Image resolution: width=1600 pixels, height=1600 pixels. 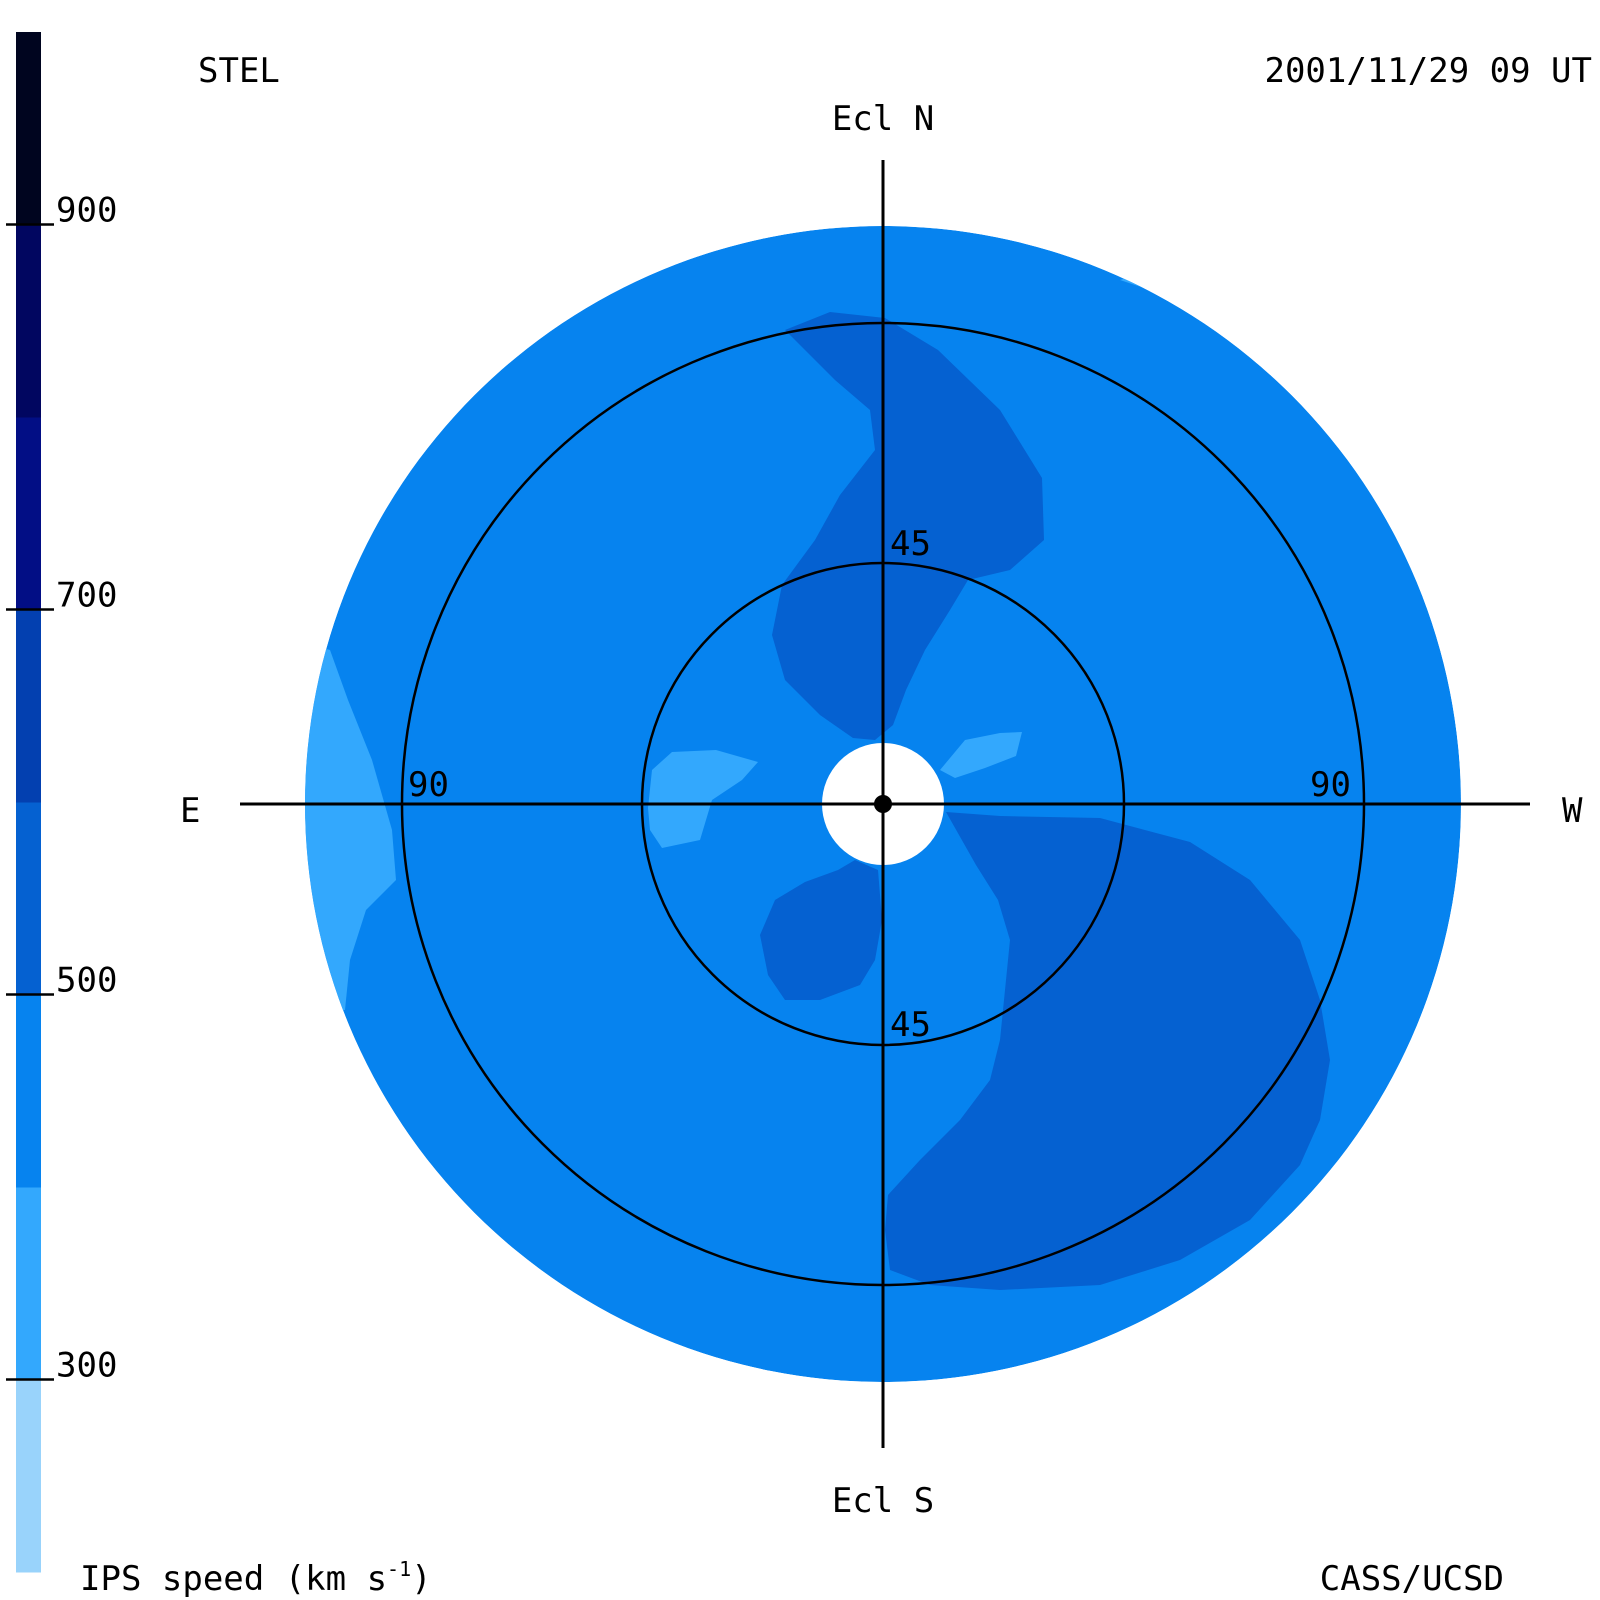 What do you see at coordinates (1428, 71) in the screenshot?
I see `datetime-label: 2001/11/29 09 UT` at bounding box center [1428, 71].